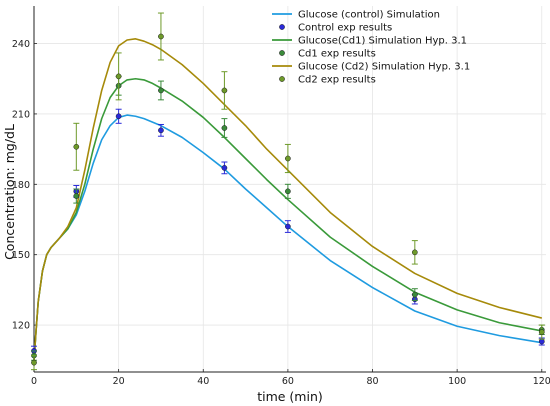 The height and width of the screenshot is (406, 550). What do you see at coordinates (457, 381) in the screenshot?
I see `x-tick-label: 100` at bounding box center [457, 381].